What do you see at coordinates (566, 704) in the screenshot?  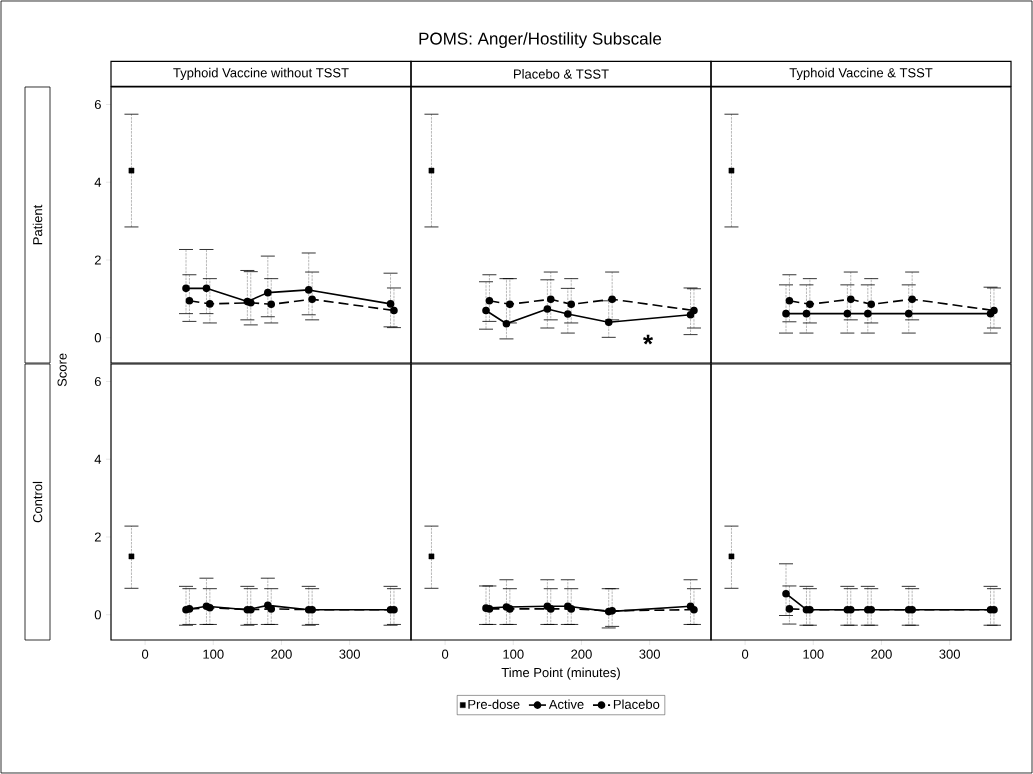 I see `legend-label: Active` at bounding box center [566, 704].